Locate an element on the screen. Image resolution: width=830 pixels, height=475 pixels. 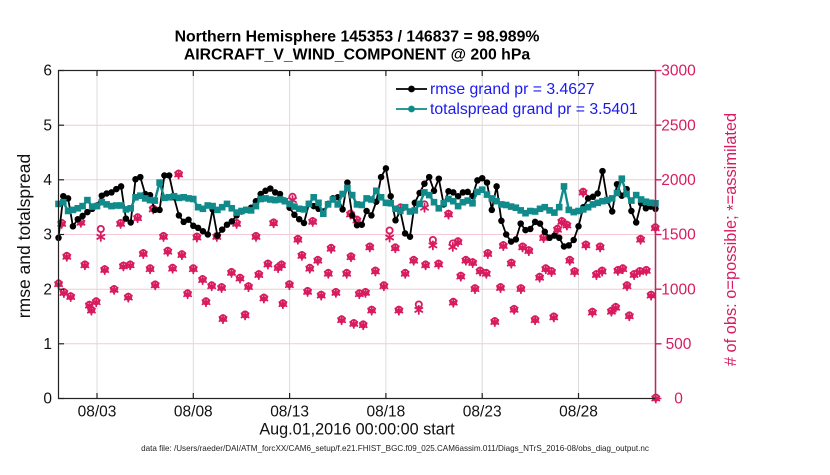
svg-text: 1 is located at coordinates (47, 344).